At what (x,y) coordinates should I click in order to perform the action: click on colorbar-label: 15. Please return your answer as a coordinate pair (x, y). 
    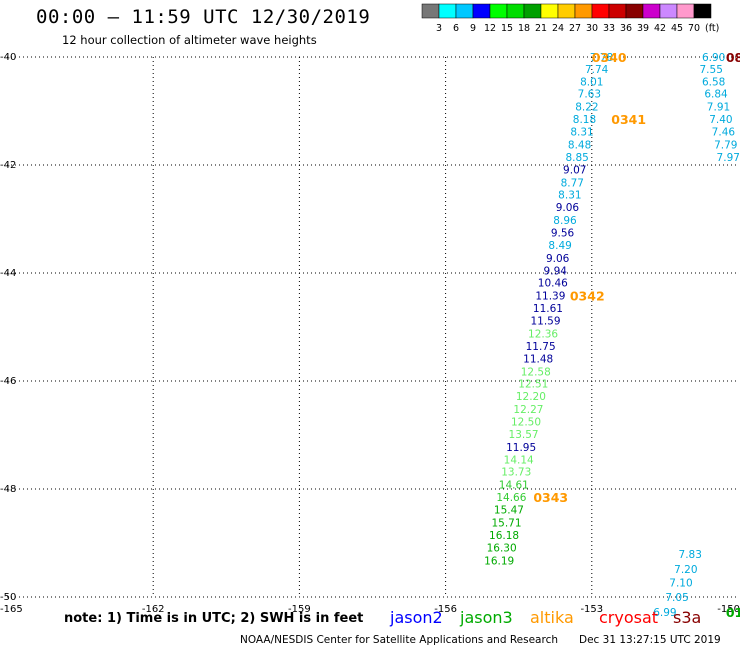
    Looking at the image, I should click on (507, 28).